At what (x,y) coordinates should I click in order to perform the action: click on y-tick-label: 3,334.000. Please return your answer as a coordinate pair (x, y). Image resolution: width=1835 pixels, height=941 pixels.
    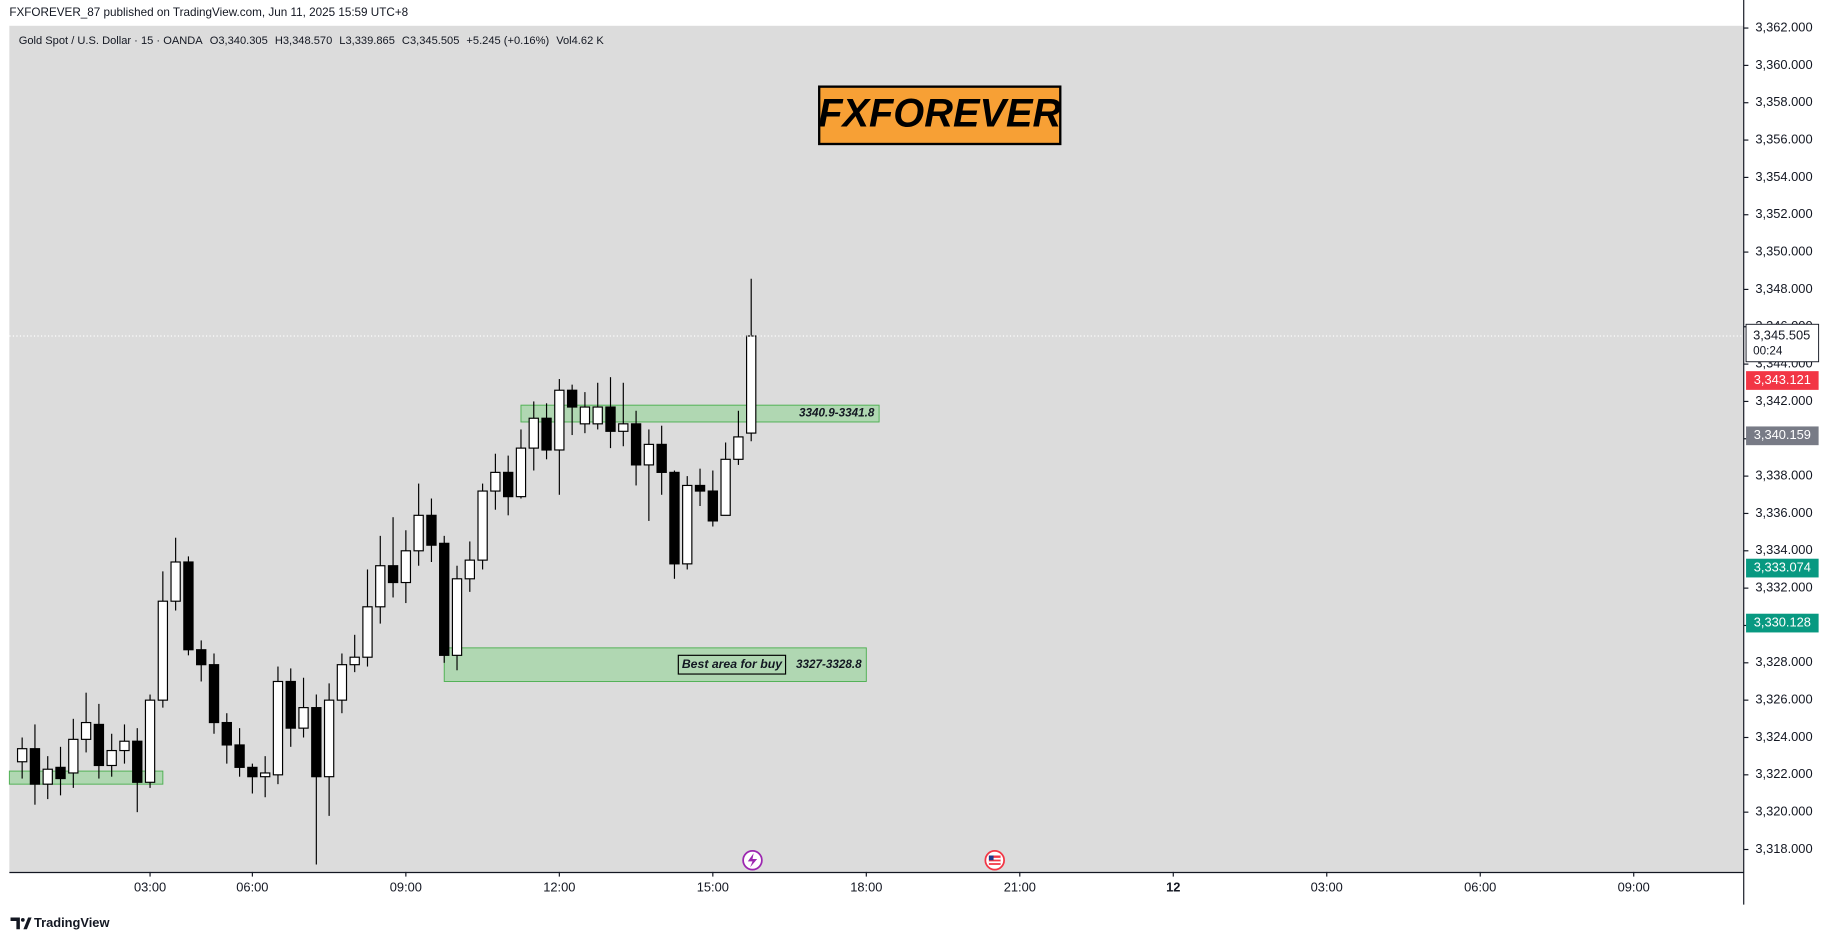
    Looking at the image, I should click on (1783, 549).